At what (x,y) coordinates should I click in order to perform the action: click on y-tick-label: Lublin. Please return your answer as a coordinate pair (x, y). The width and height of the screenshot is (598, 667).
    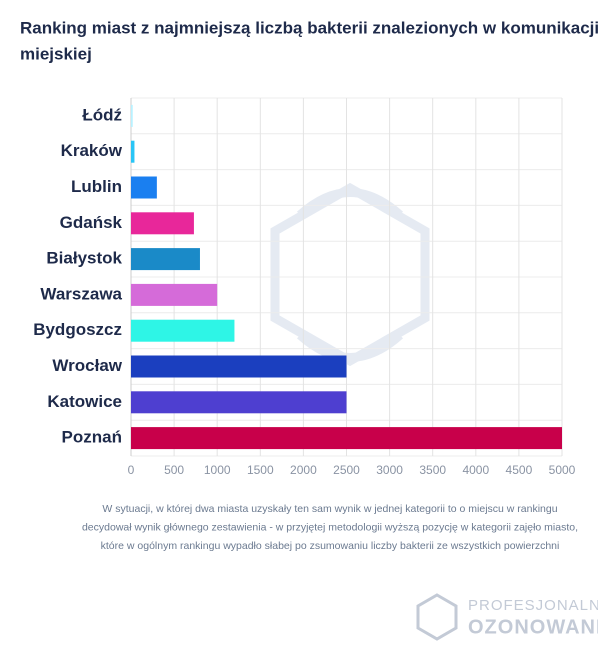
    Looking at the image, I should click on (96, 186).